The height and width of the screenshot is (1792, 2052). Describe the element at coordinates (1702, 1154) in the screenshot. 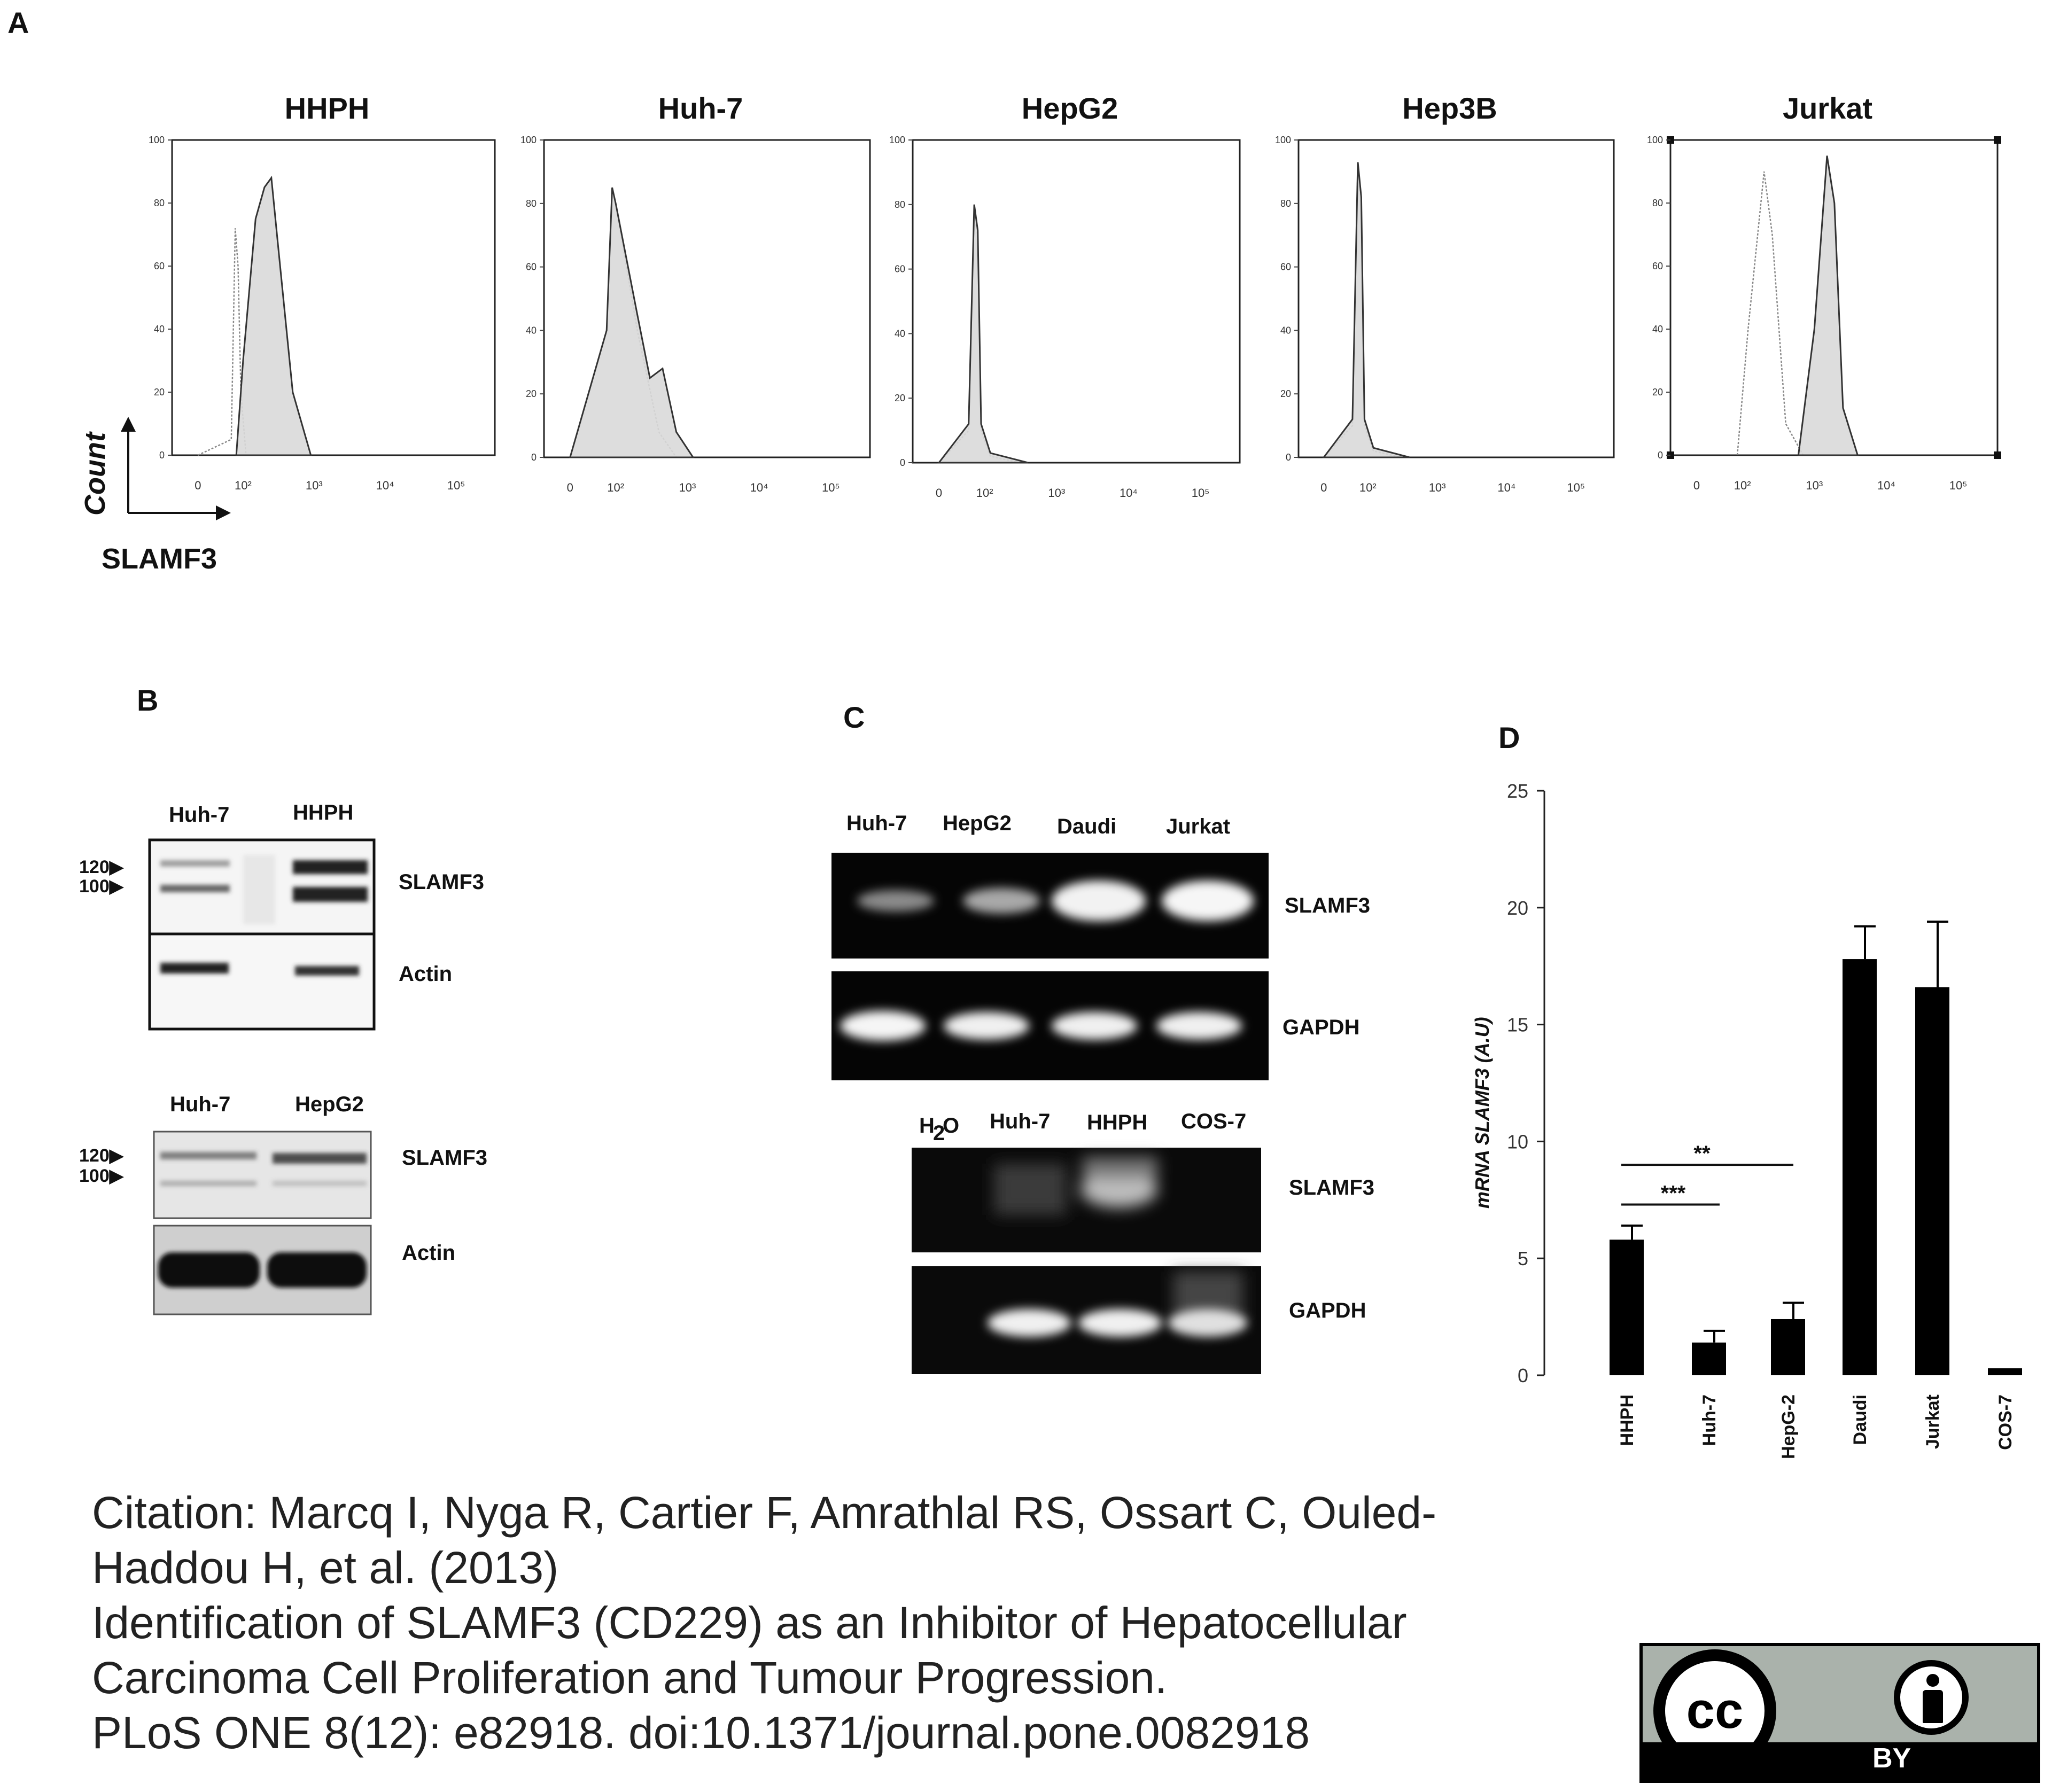

I see `significance-stars: **` at that location.